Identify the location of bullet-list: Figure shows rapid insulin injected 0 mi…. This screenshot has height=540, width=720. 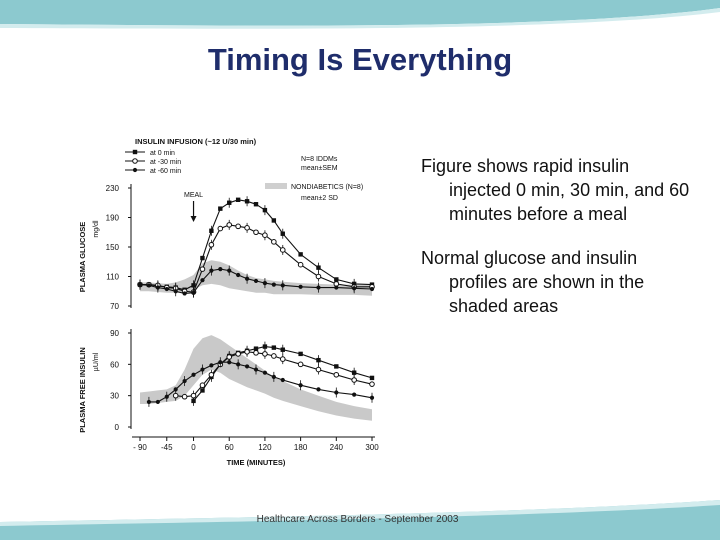
(556, 246).